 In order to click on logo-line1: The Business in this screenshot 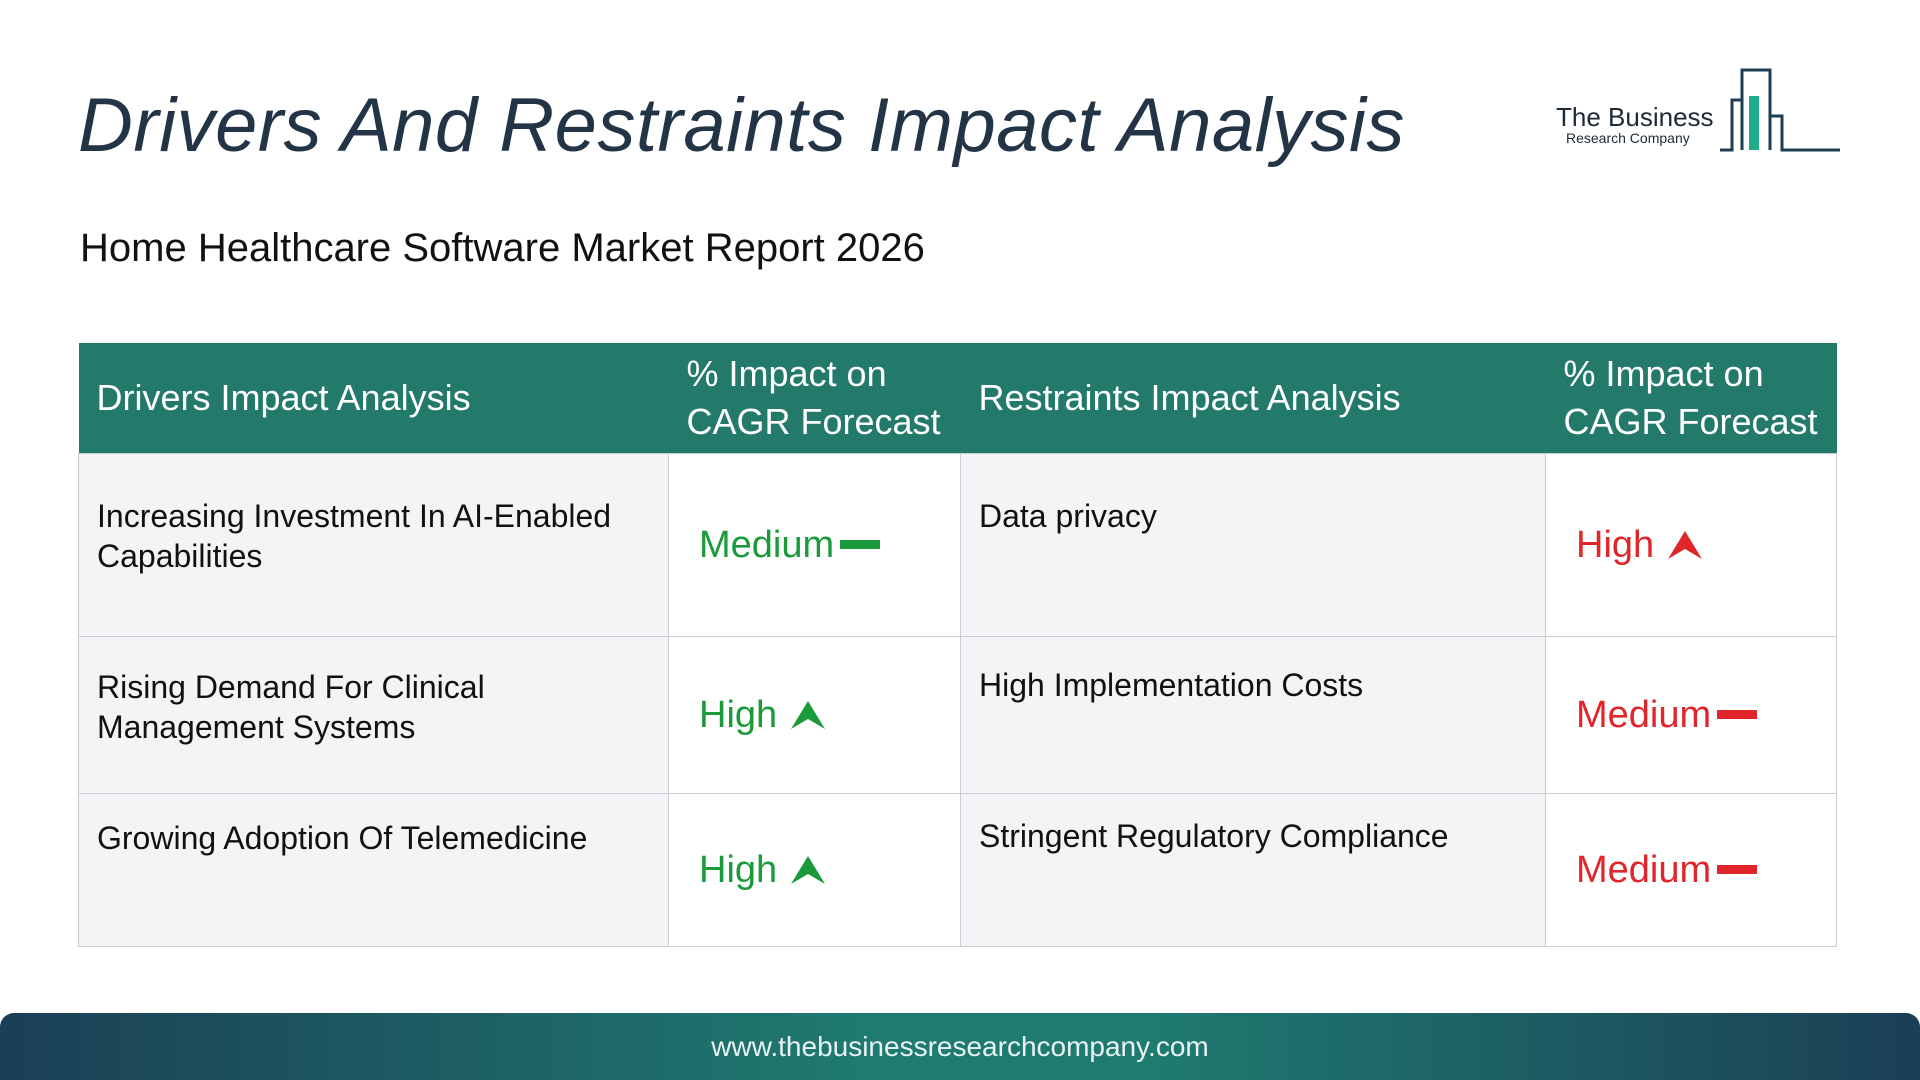, I will do `click(1635, 117)`.